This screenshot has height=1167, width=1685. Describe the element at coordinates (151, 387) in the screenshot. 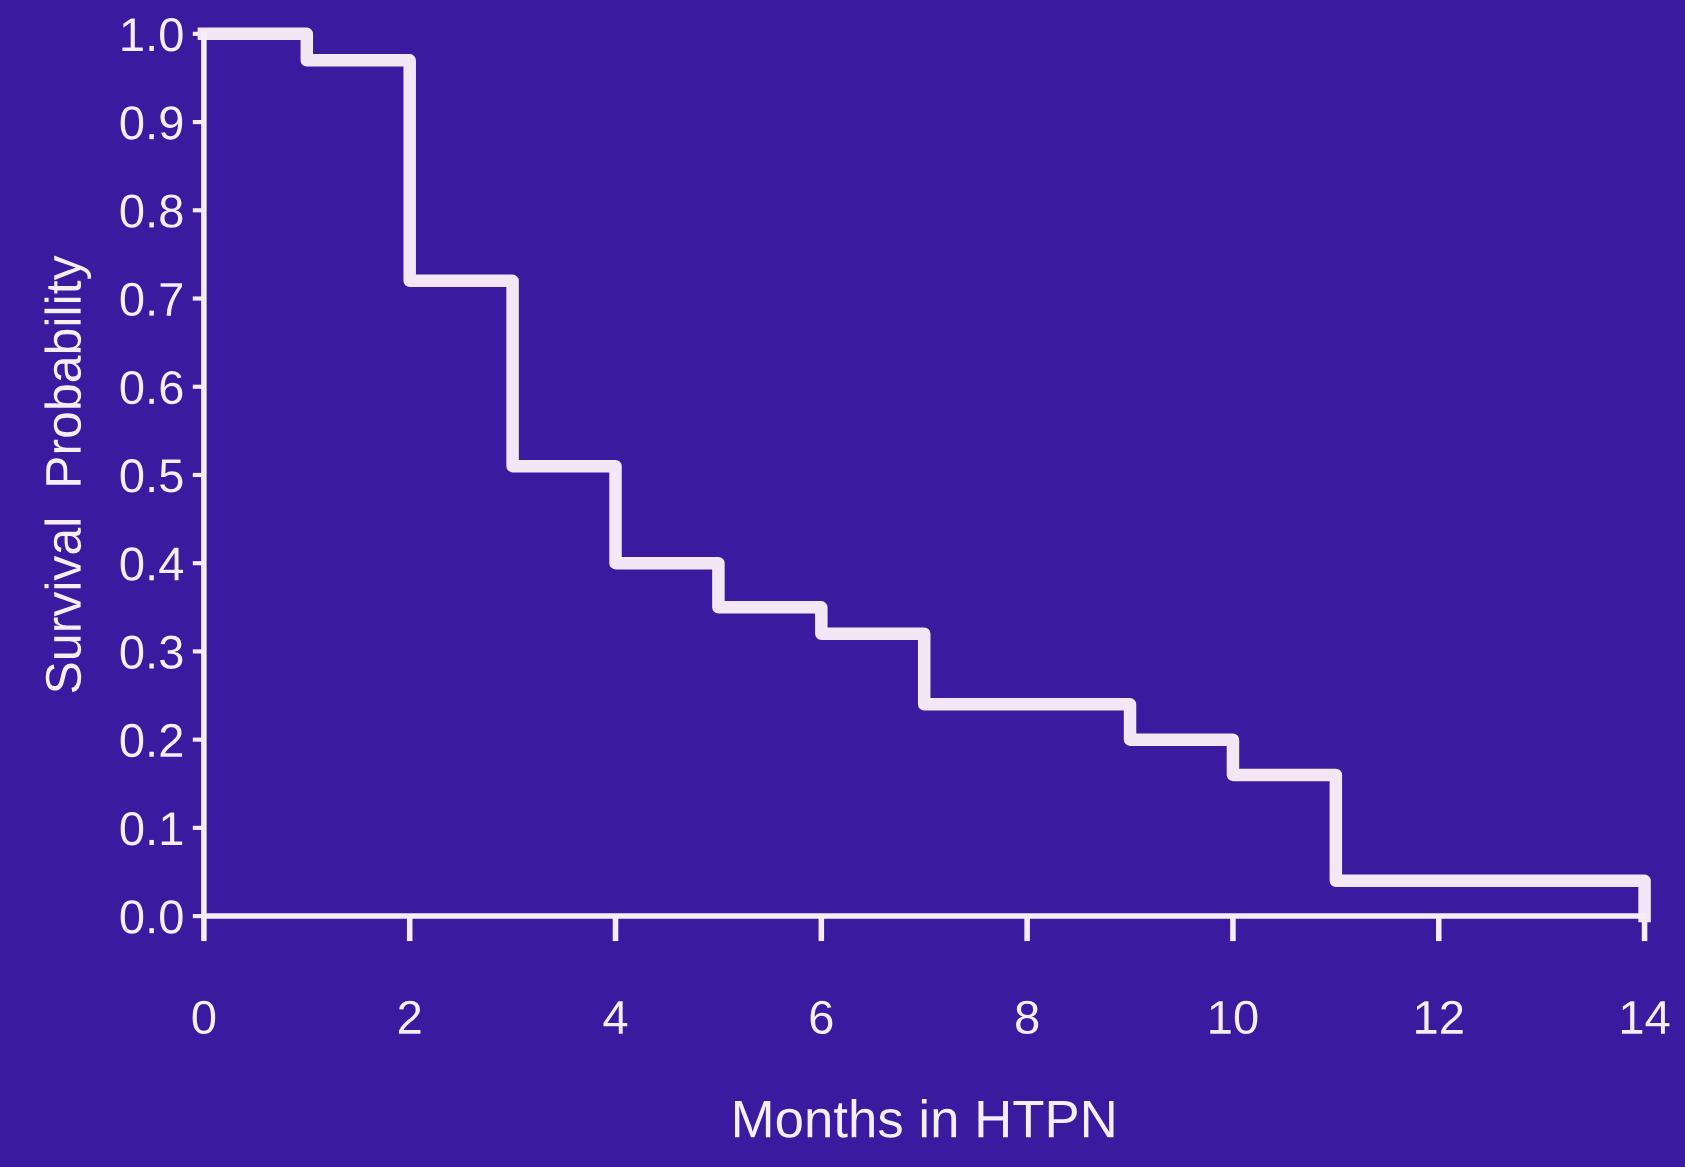

I see `y-tick-label: 0.6` at that location.